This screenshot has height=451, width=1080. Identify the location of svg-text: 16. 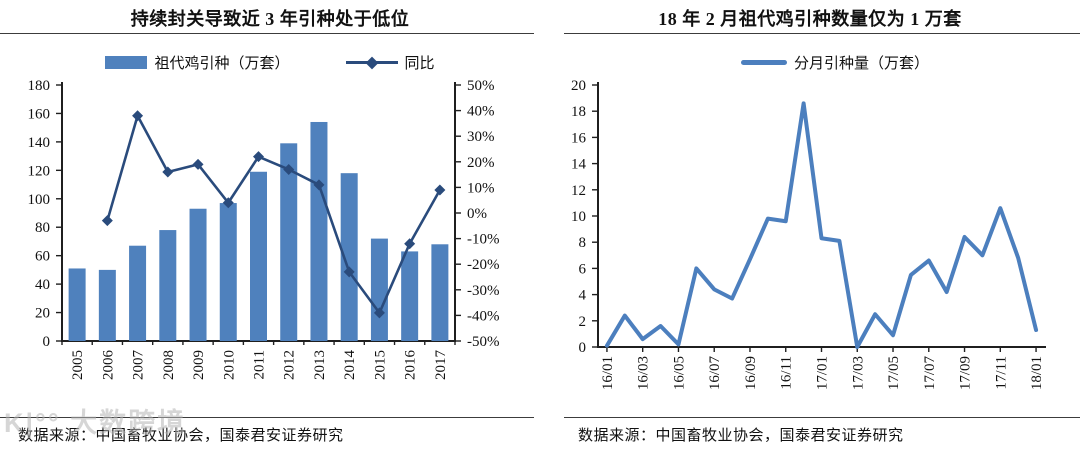
(579, 138).